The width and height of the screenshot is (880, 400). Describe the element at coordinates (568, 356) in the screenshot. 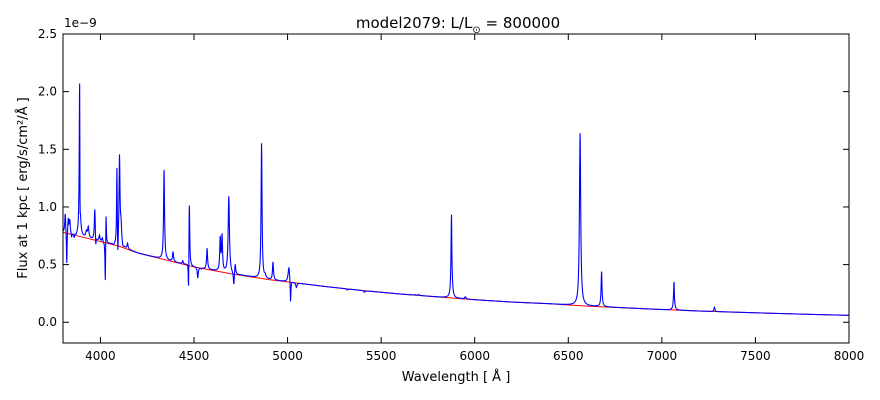

I see `x-tick-label: 6500` at that location.